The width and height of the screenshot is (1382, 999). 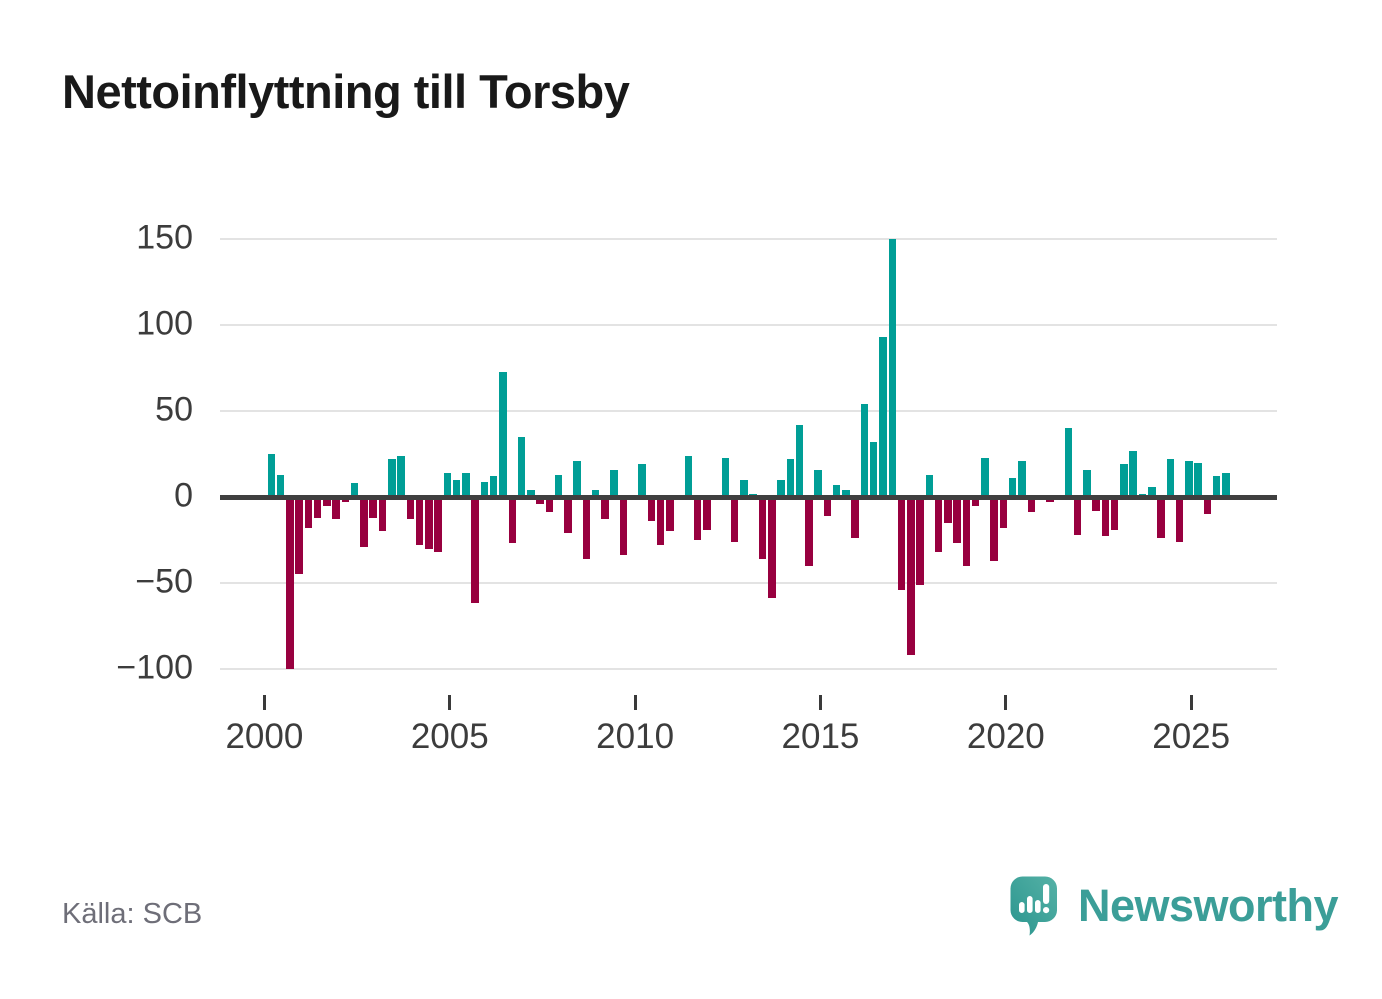 I want to click on bar-2022-q2, so click(x=1096, y=504).